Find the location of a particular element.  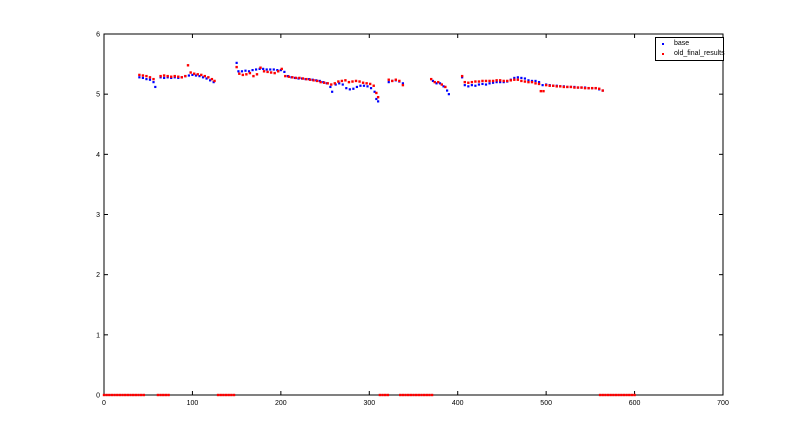

y-tick-label: 2 is located at coordinates (98, 275).